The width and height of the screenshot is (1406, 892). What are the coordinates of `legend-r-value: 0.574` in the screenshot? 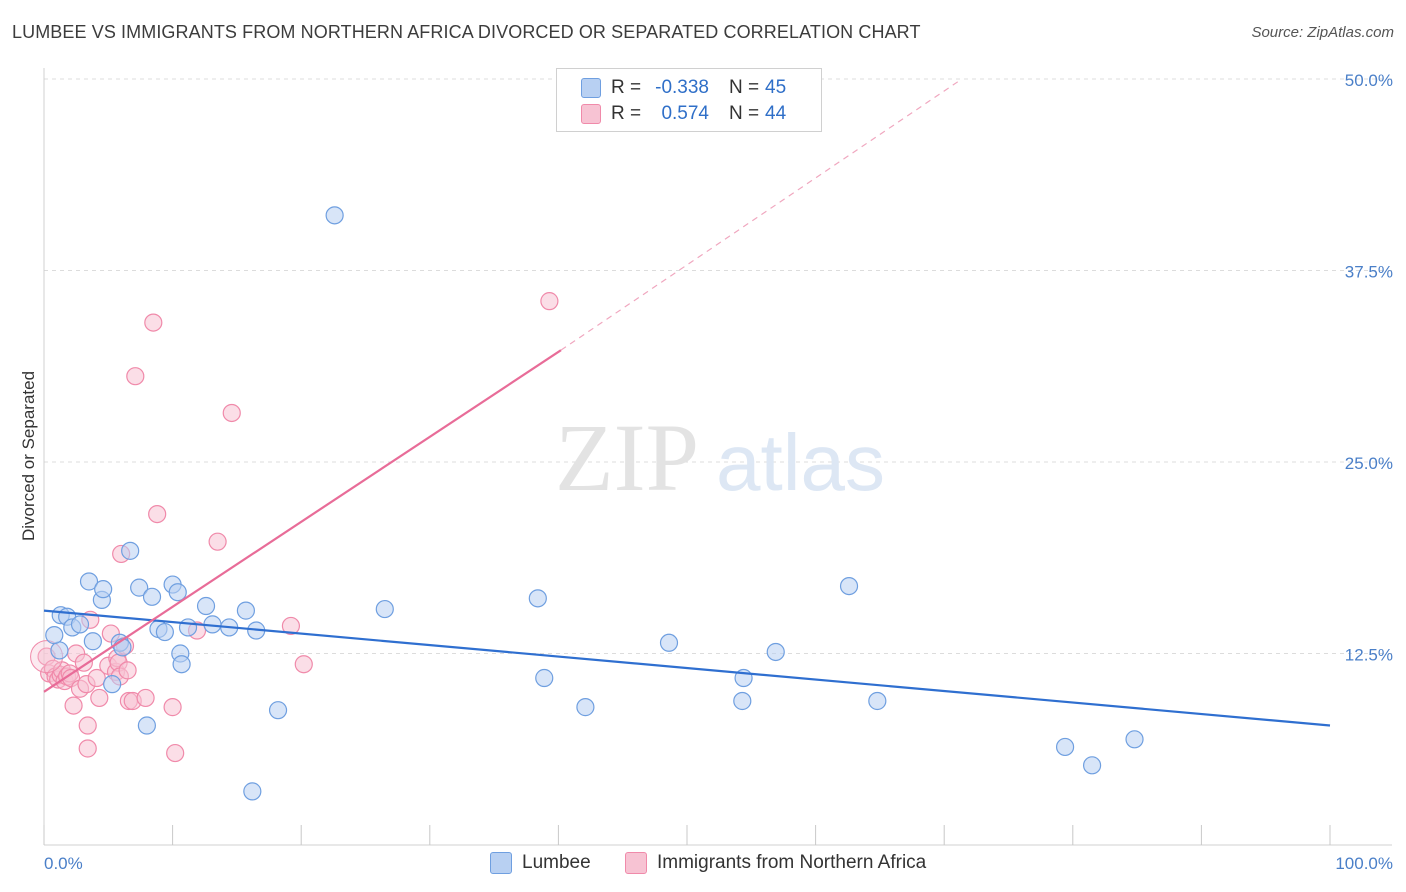 It's located at (685, 113).